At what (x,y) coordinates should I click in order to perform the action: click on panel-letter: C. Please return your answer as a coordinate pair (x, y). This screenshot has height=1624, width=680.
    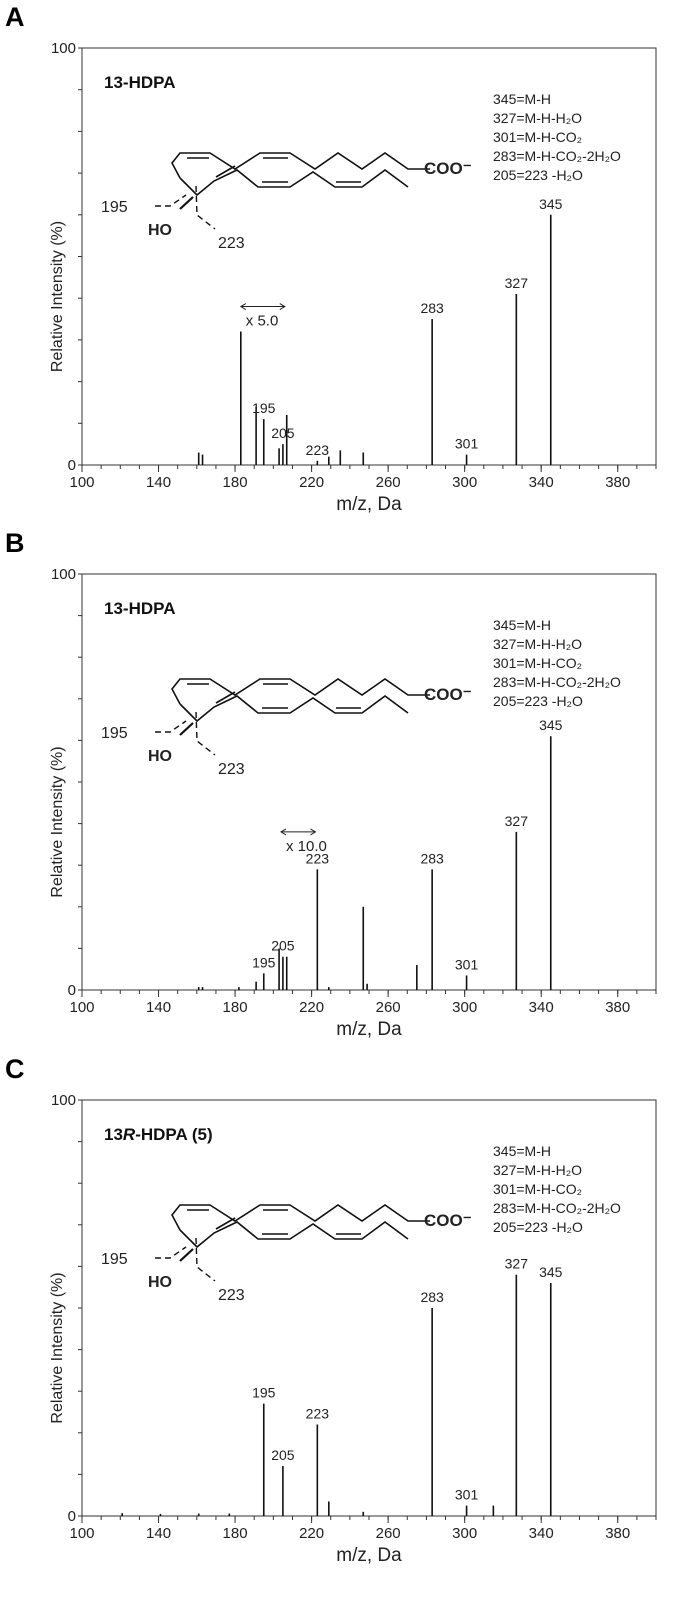
    Looking at the image, I should click on (15, 1069).